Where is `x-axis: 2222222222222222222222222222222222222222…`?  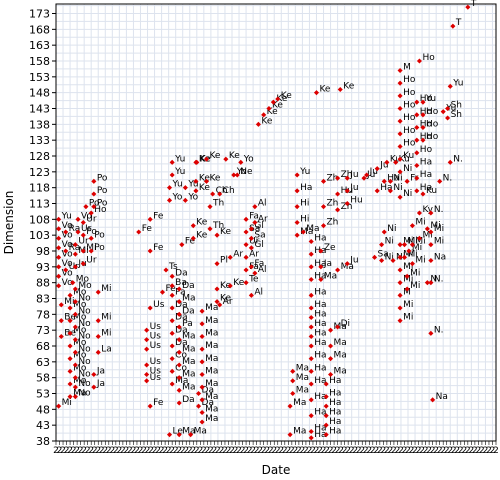
x-axis: 2222222222222222222222222222222222222222… is located at coordinates (276, 448).